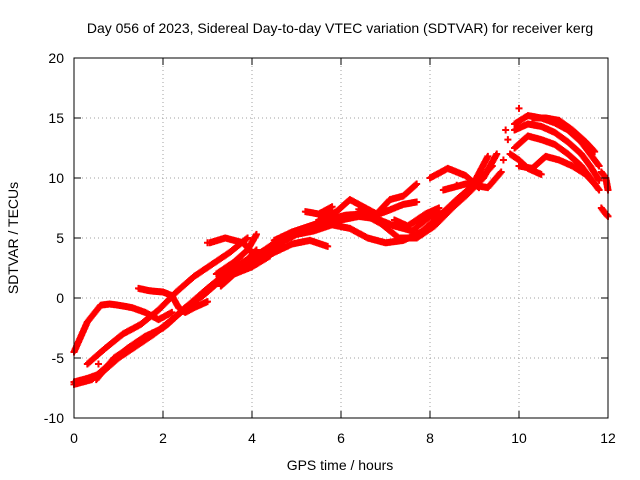 The image size is (640, 480). What do you see at coordinates (163, 438) in the screenshot?
I see `x-tick-label: 2` at bounding box center [163, 438].